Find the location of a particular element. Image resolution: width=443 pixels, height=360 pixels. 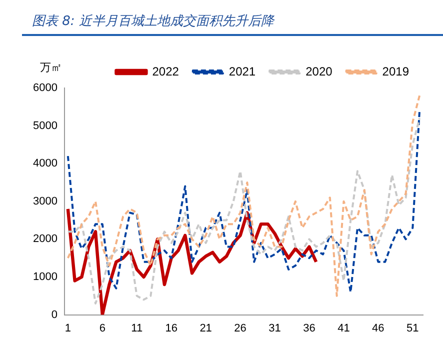

x-tick-label: 6 is located at coordinates (102, 328).